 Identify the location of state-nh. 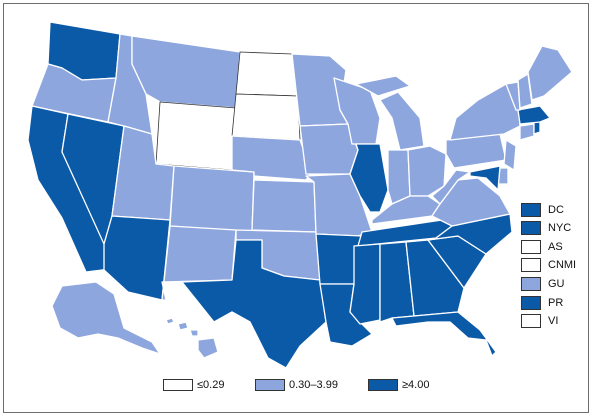
(525, 91).